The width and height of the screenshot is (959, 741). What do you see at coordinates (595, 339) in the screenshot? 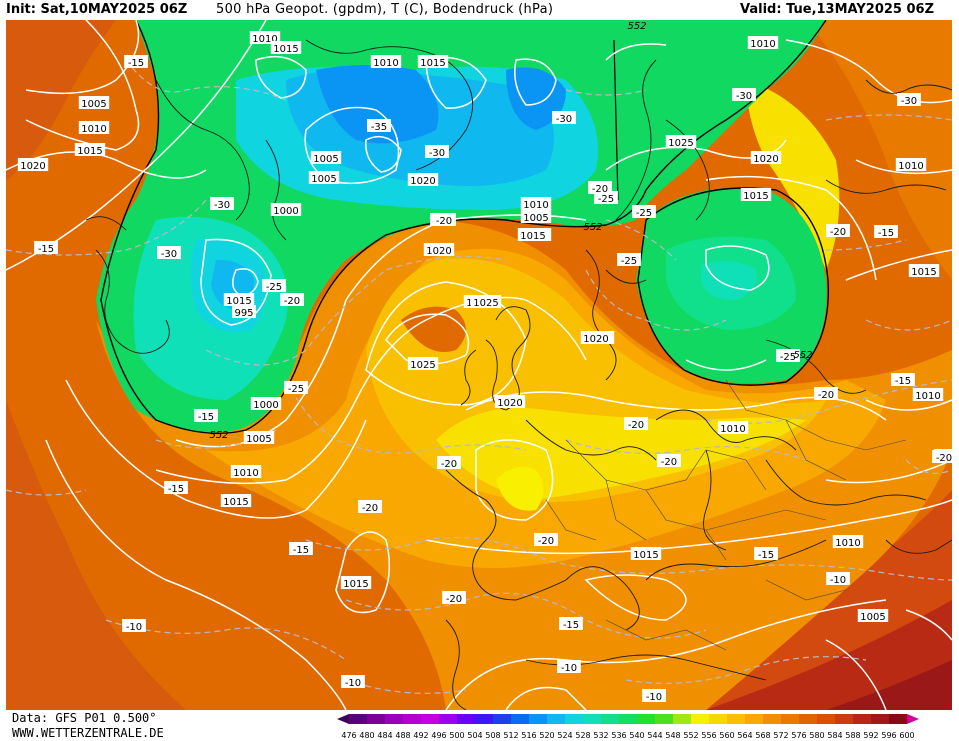
I see `svg-text: 1020` at bounding box center [595, 339].